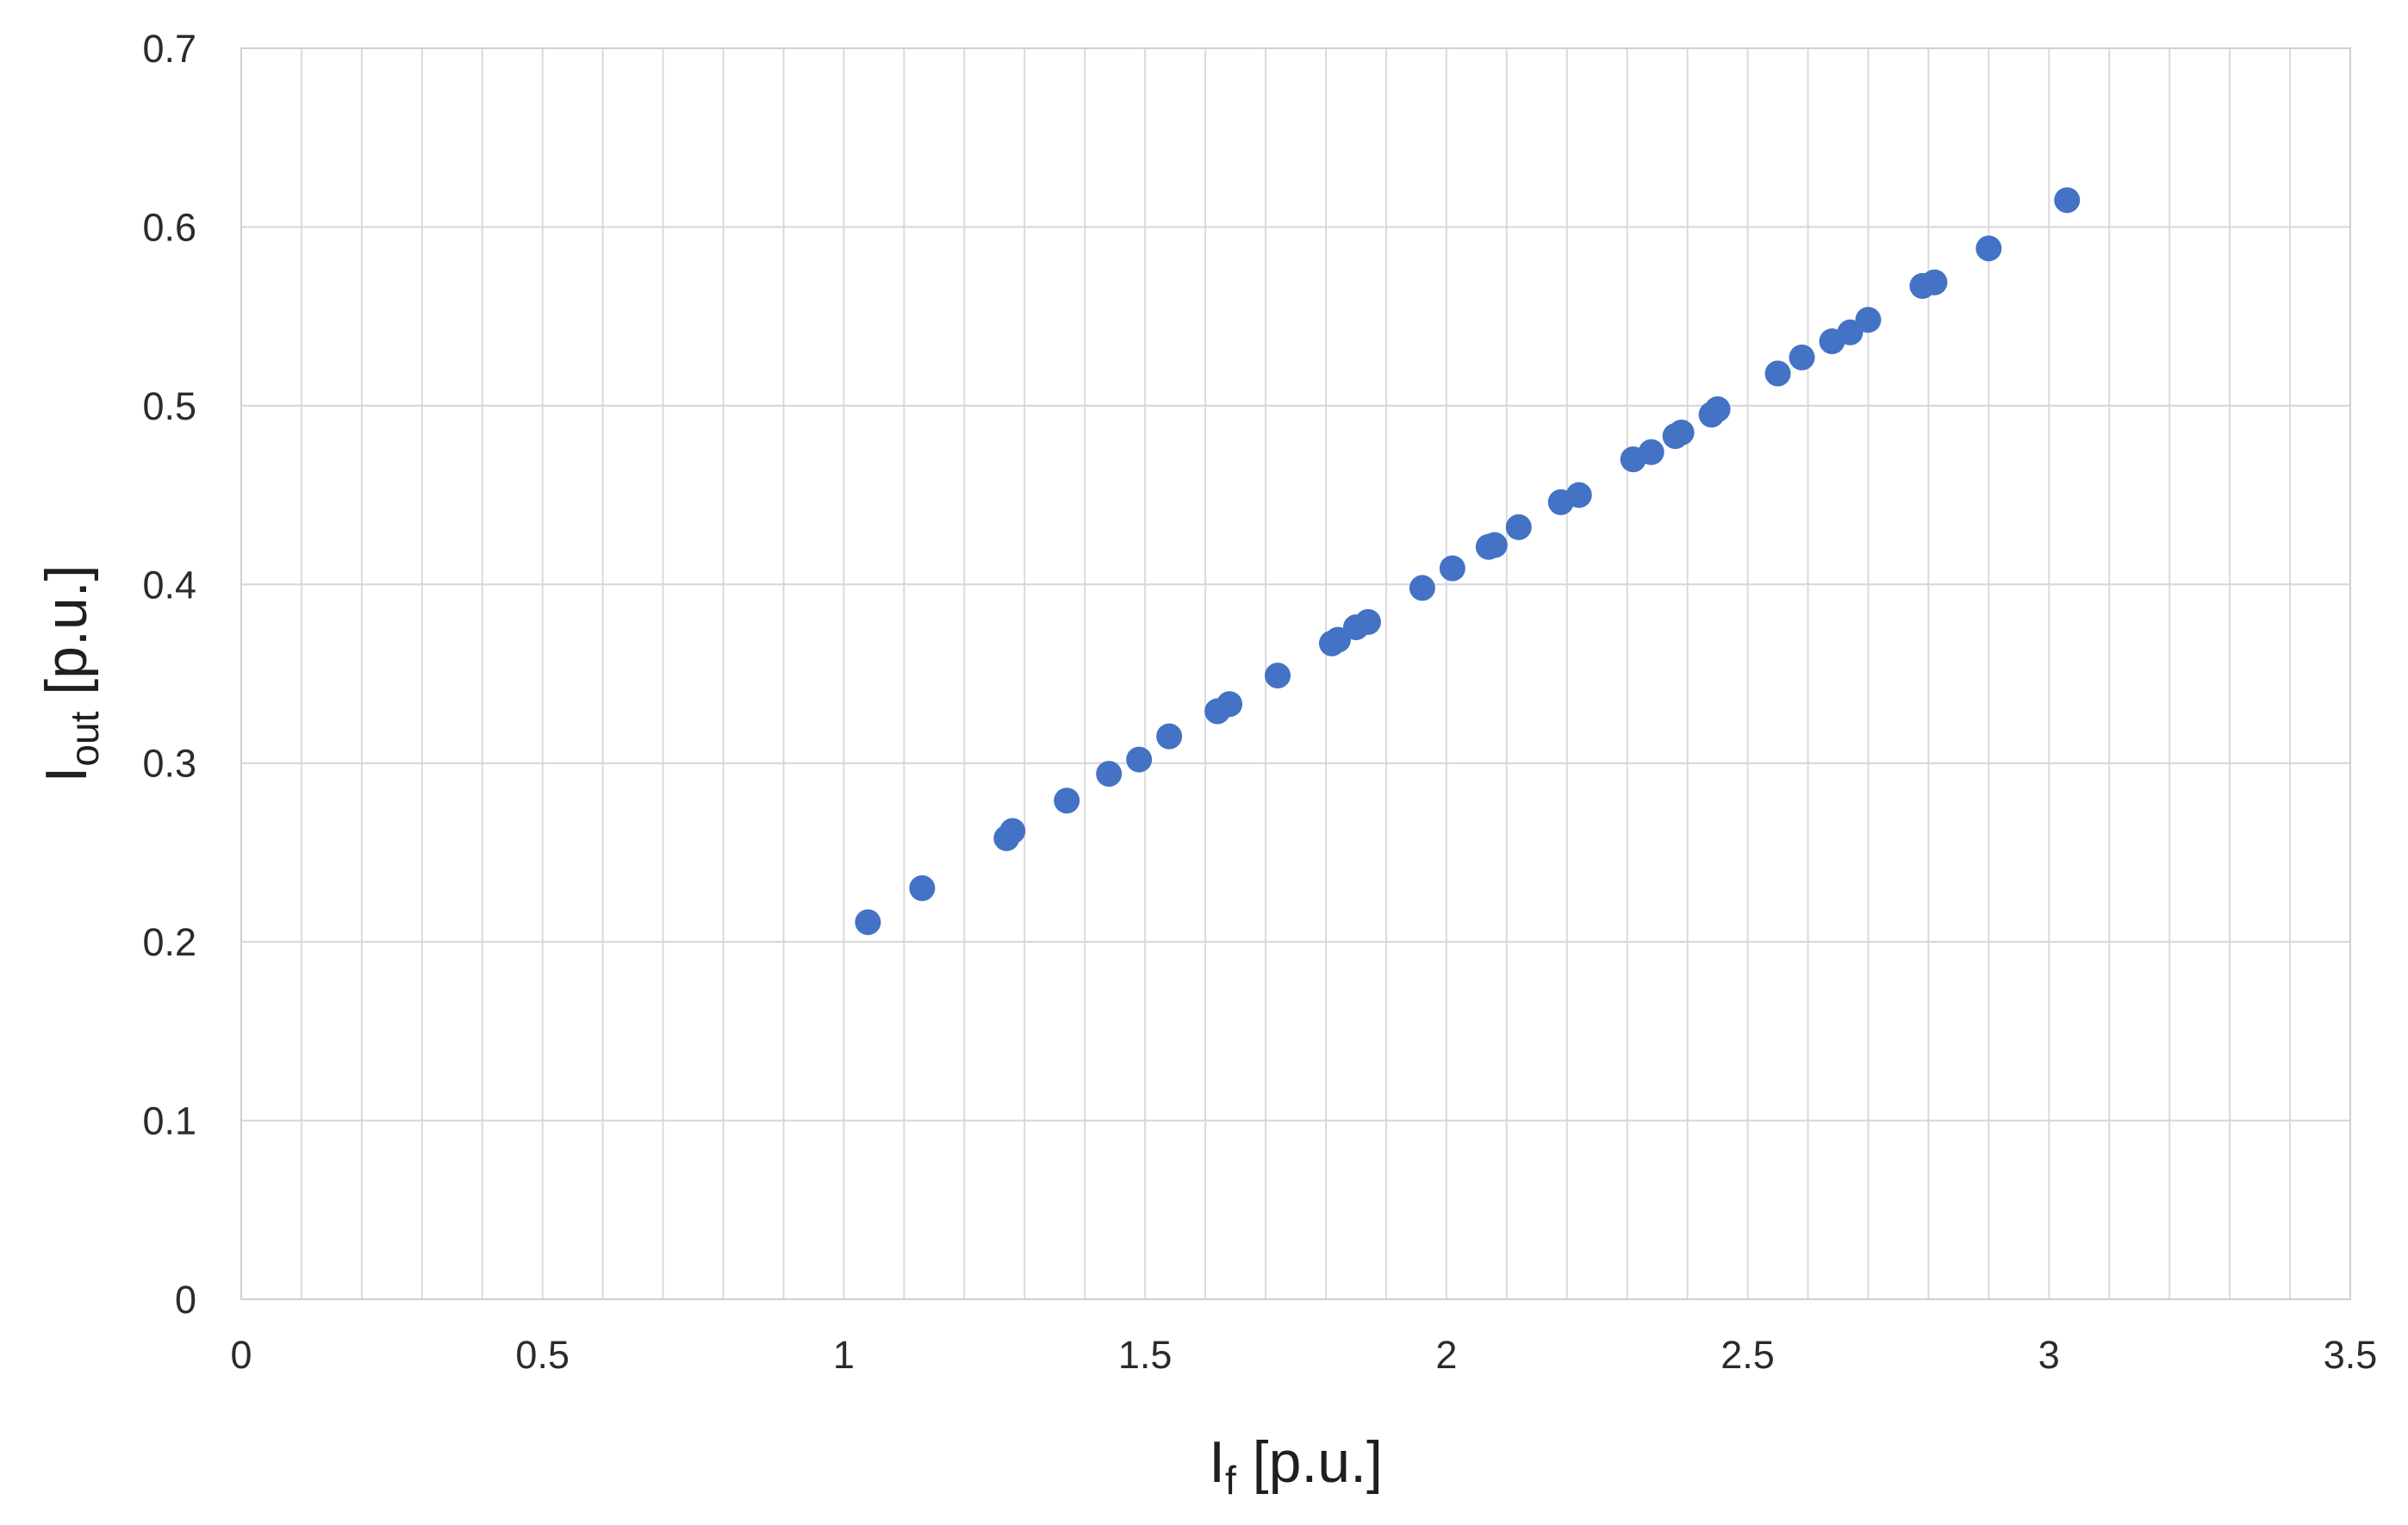 The image size is (2408, 1525). What do you see at coordinates (169, 49) in the screenshot?
I see `y-tick-label: 0.7` at bounding box center [169, 49].